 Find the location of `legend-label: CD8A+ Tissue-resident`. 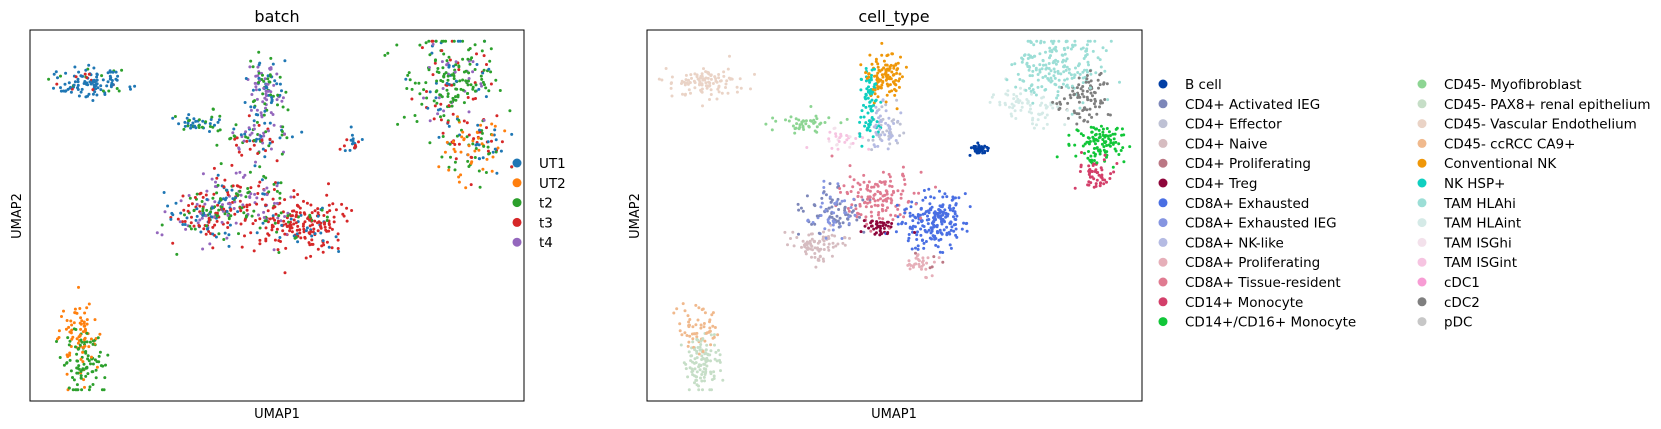

legend-label: CD8A+ Tissue-resident is located at coordinates (1263, 283).